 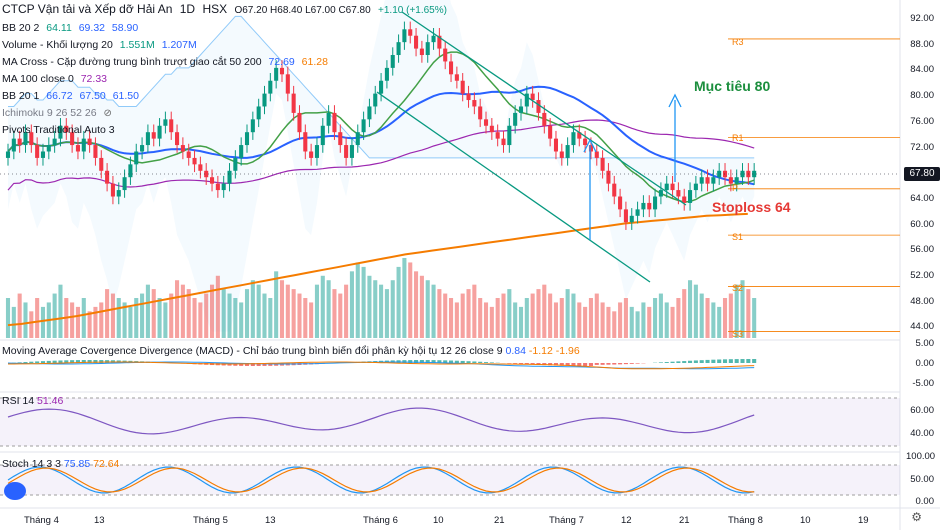 I want to click on macd-axis-low: -5.00, so click(x=923, y=383).